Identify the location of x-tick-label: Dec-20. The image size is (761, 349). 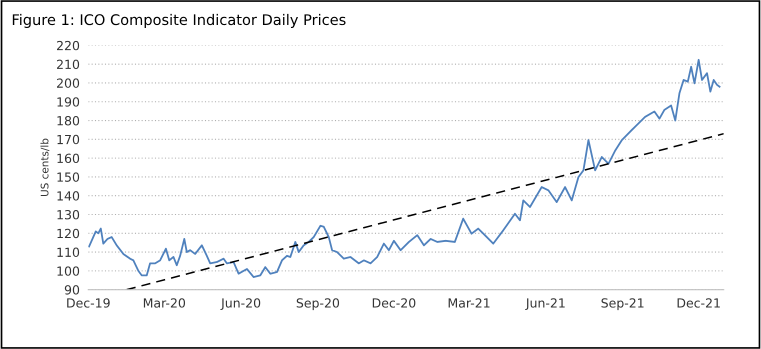
(394, 303).